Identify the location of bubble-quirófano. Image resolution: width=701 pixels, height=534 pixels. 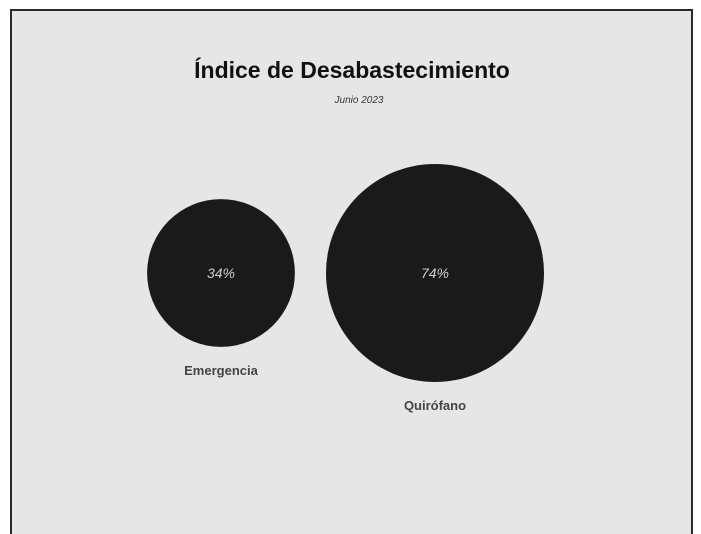
(435, 273).